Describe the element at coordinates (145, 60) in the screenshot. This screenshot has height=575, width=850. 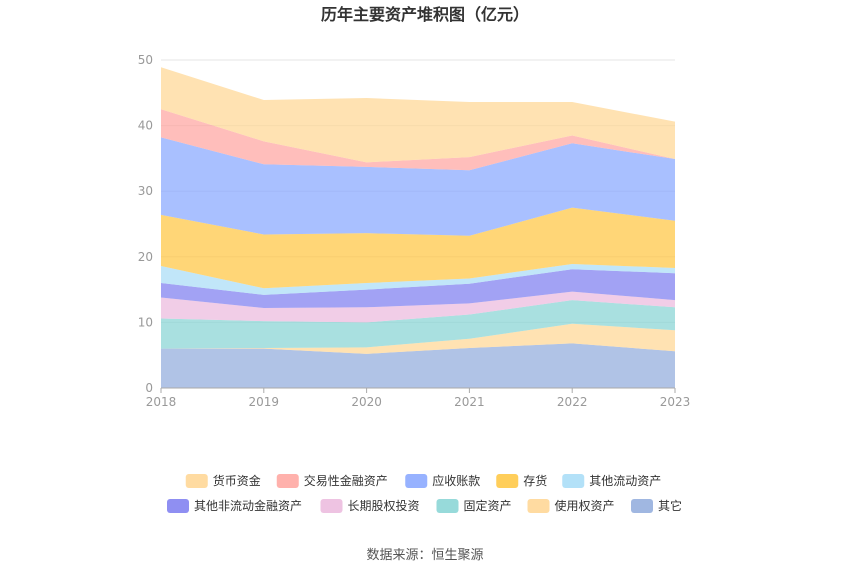
I see `y-tick-label: 50` at that location.